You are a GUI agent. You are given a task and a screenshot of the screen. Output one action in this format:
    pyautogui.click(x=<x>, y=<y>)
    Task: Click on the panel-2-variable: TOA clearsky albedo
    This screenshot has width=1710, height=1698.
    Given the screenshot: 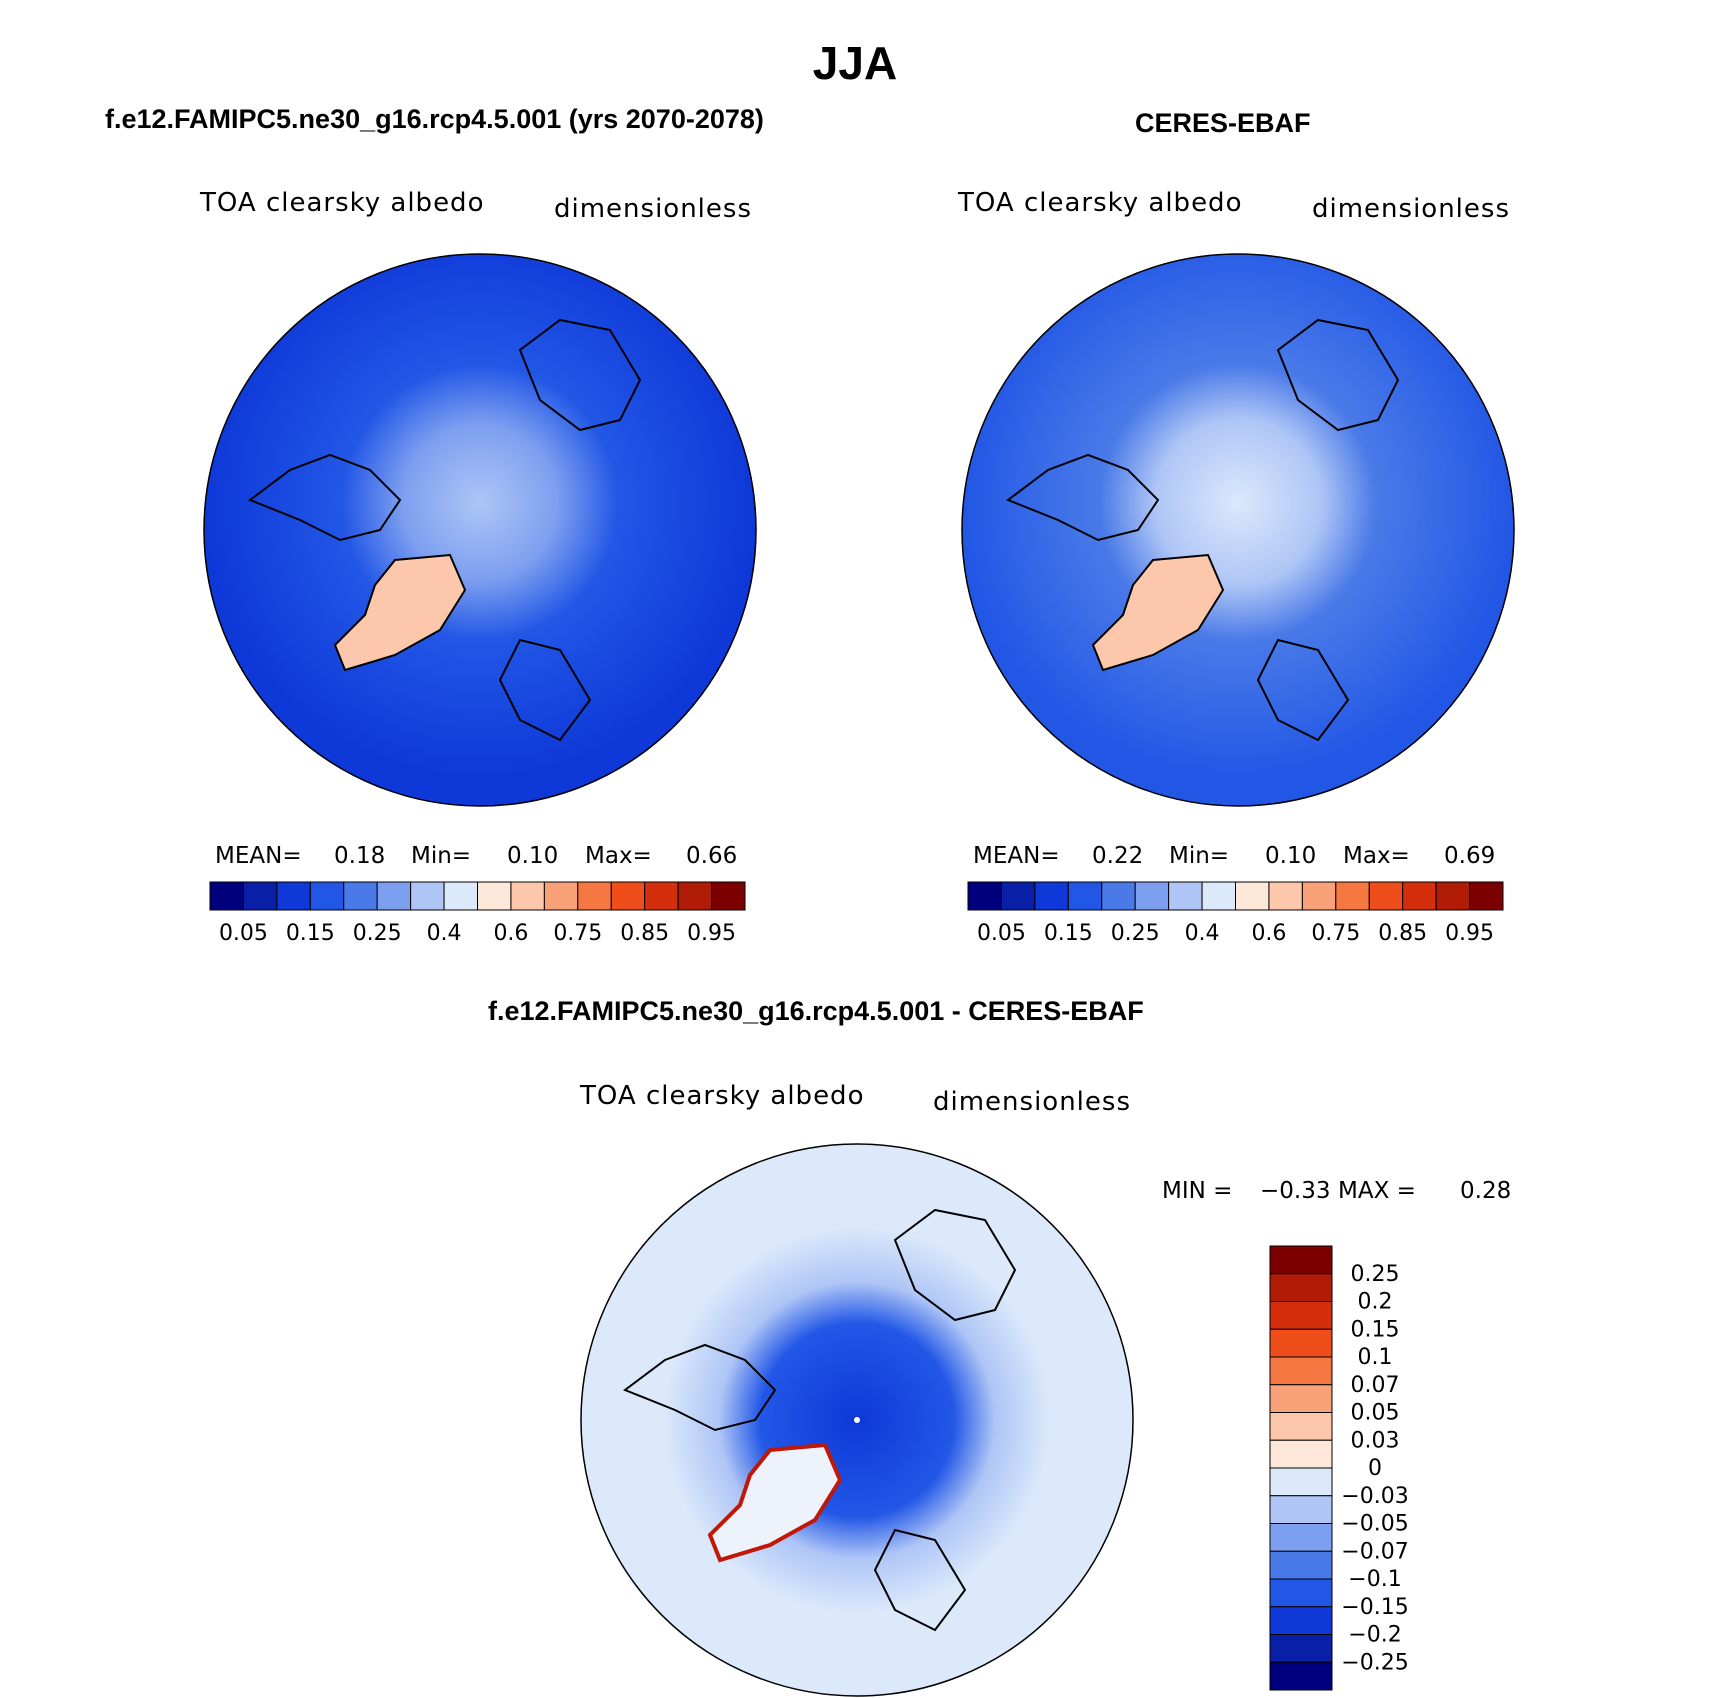 What is the action you would take?
    pyautogui.click(x=1100, y=203)
    